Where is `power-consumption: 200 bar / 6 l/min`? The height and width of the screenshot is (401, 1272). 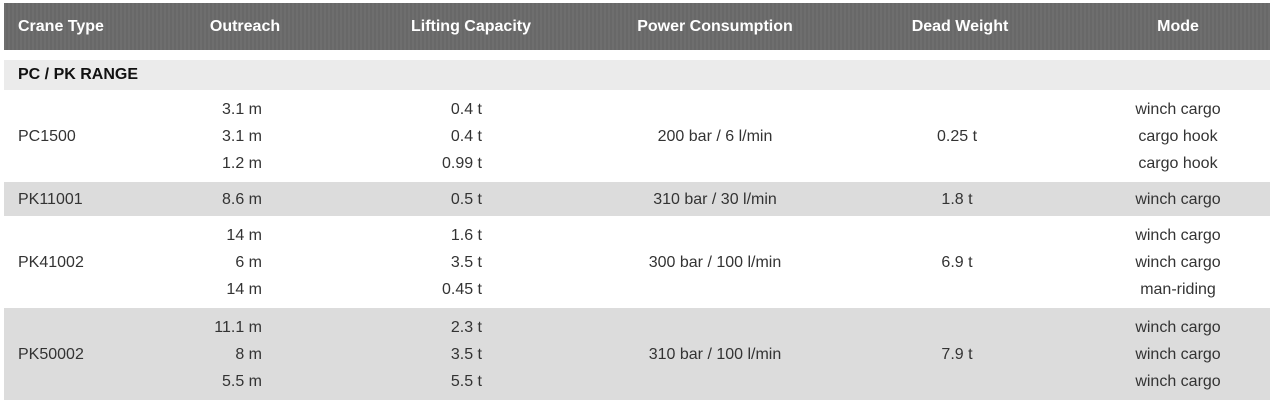
power-consumption: 200 bar / 6 l/min is located at coordinates (715, 136).